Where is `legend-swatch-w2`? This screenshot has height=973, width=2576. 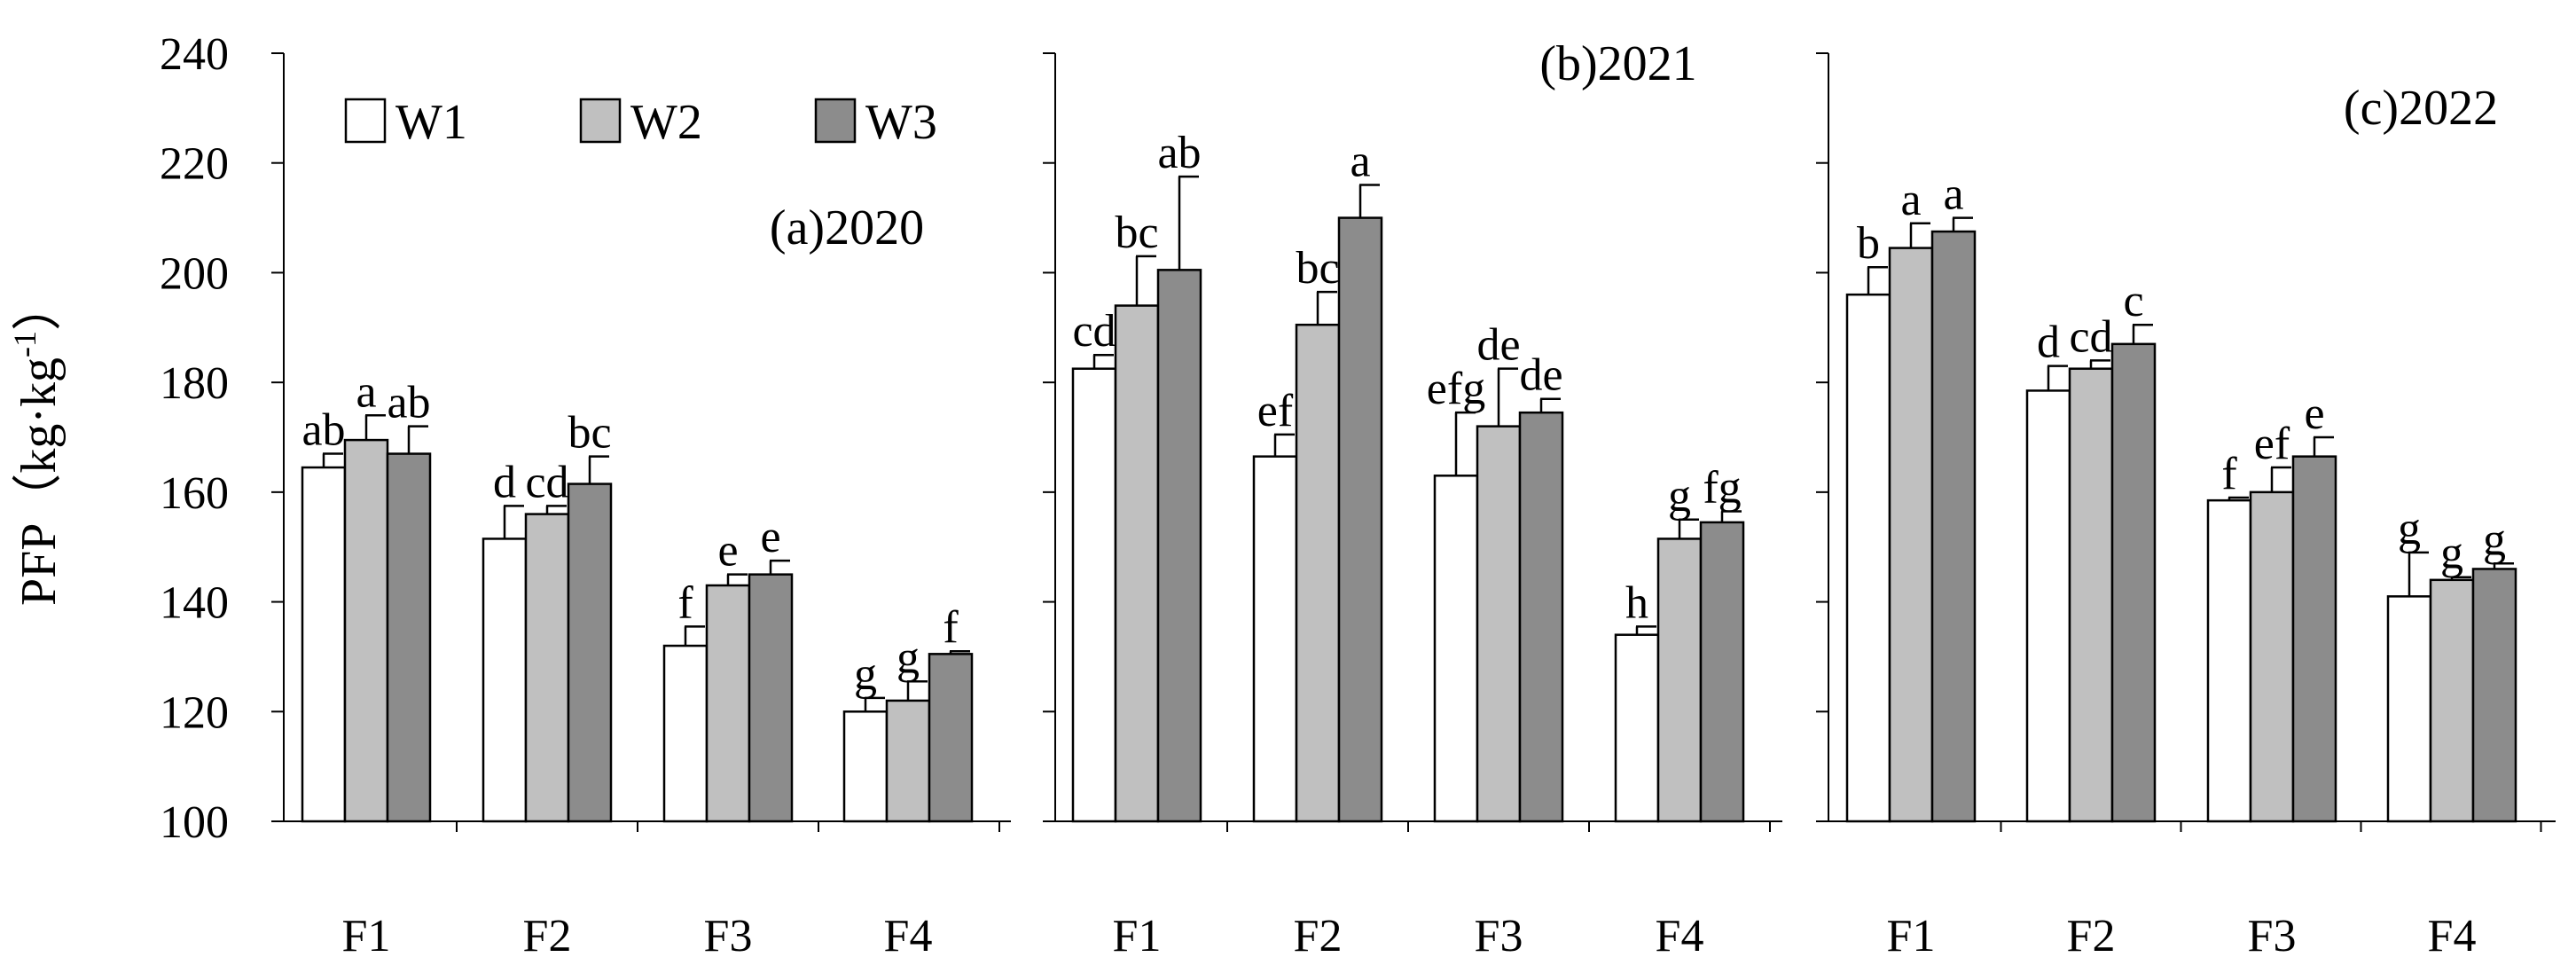 legend-swatch-w2 is located at coordinates (600, 121).